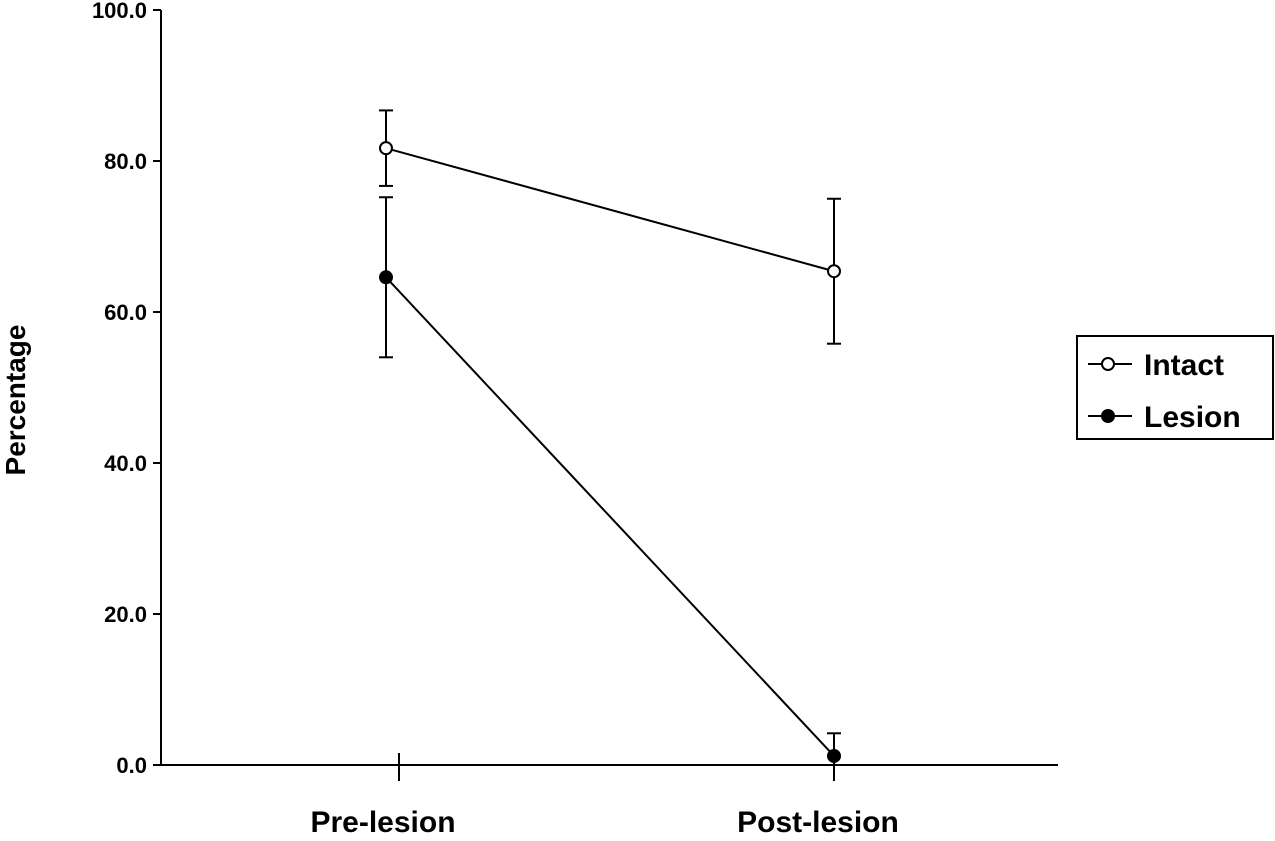 The image size is (1275, 841). What do you see at coordinates (125, 614) in the screenshot?
I see `y-tick-label: 20.0` at bounding box center [125, 614].